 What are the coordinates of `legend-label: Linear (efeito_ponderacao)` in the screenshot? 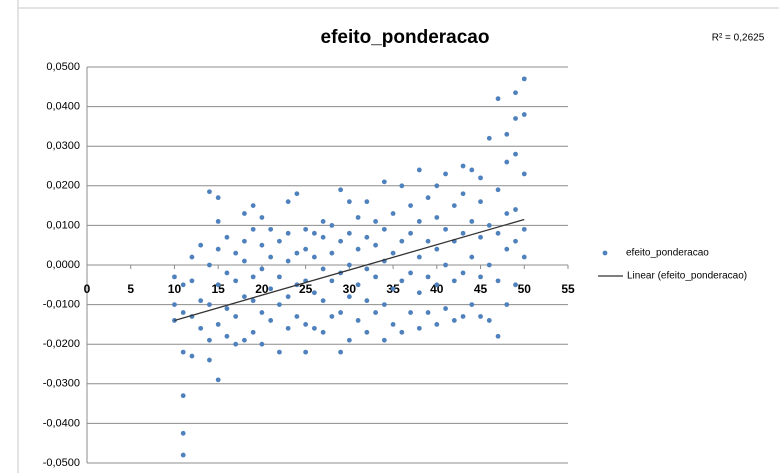 It's located at (687, 276).